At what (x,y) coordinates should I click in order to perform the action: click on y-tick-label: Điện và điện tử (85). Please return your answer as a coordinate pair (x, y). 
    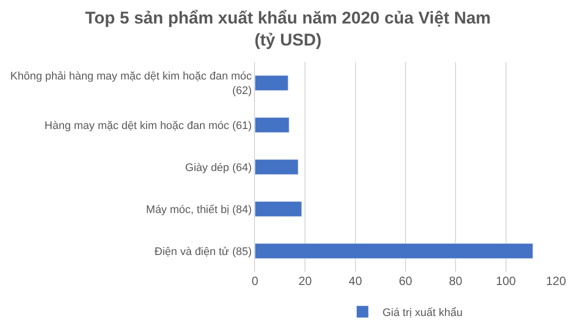
    Looking at the image, I should click on (203, 252).